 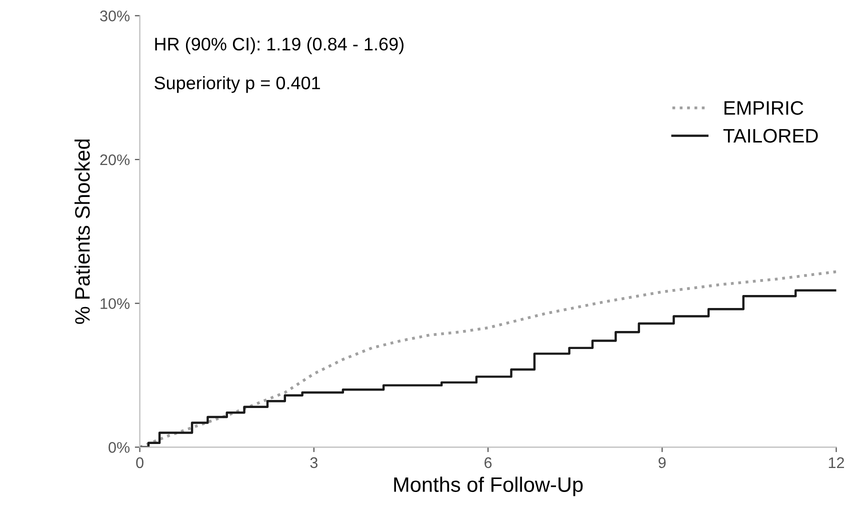 What do you see at coordinates (82, 232) in the screenshot?
I see `y-axis-title: % Patients Shocked` at bounding box center [82, 232].